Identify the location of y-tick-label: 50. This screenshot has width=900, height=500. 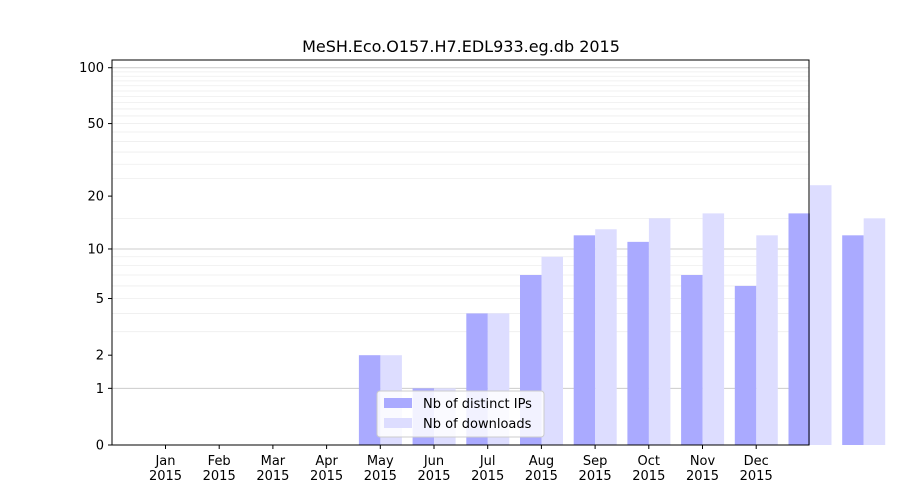
(95, 124).